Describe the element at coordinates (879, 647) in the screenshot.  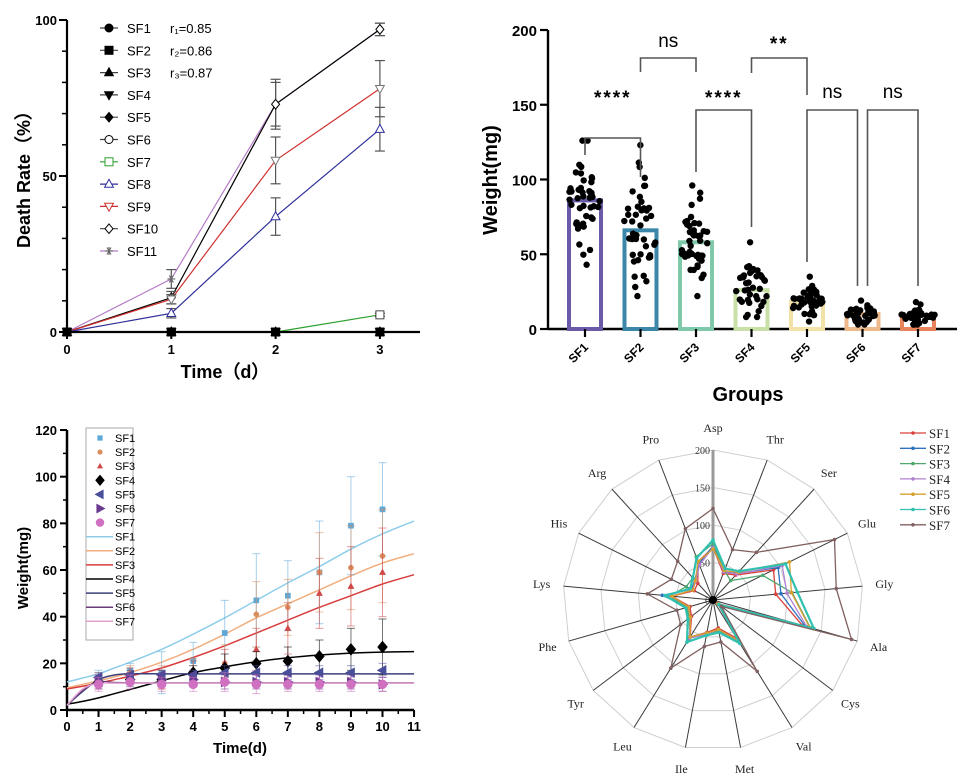
I see `axis-label-ala: Ala` at that location.